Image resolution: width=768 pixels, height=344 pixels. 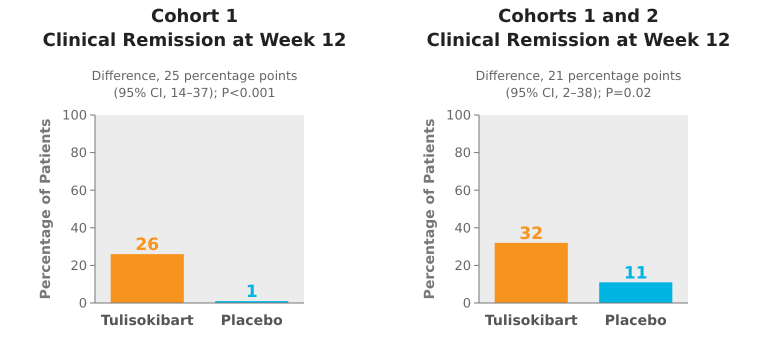 What do you see at coordinates (531, 234) in the screenshot?
I see `data-label: 32` at bounding box center [531, 234].